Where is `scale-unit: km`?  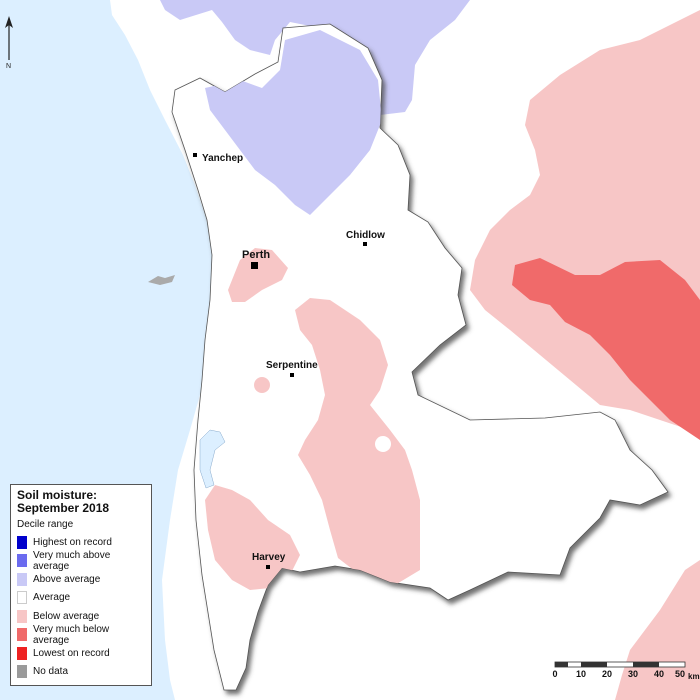 scale-unit: km is located at coordinates (694, 676).